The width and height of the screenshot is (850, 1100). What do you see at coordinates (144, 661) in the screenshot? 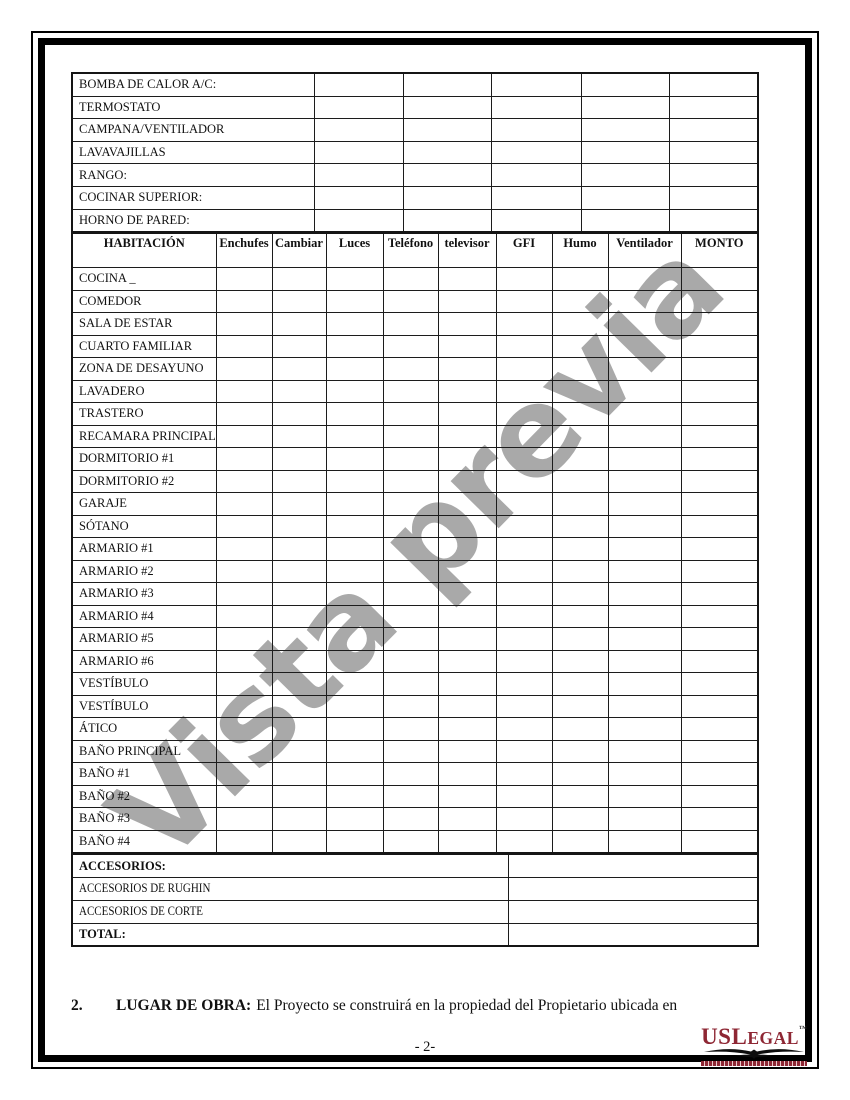
I see `row-label: ARMARIO #6` at bounding box center [144, 661].